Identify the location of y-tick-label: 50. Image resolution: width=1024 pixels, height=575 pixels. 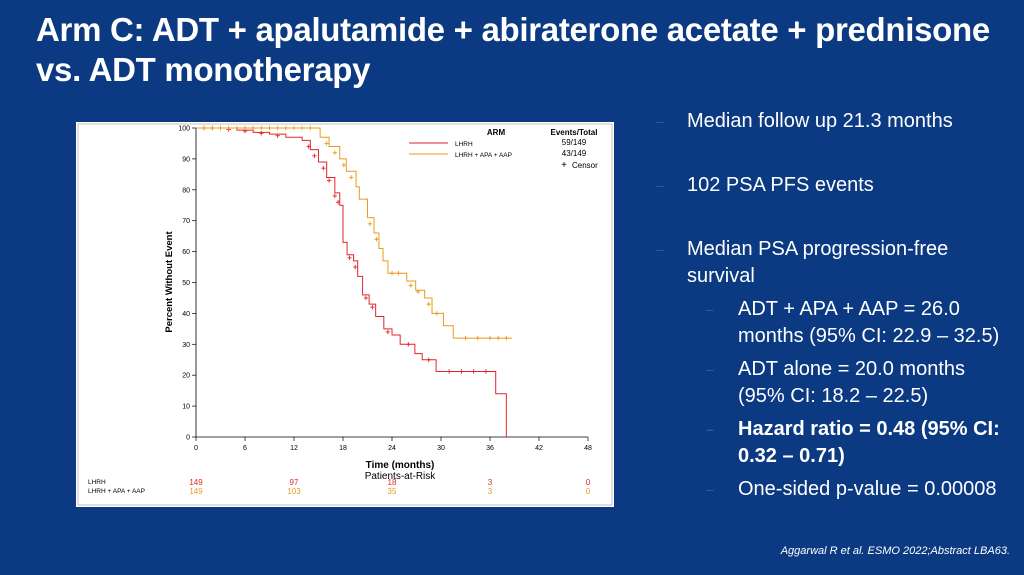
(186, 283).